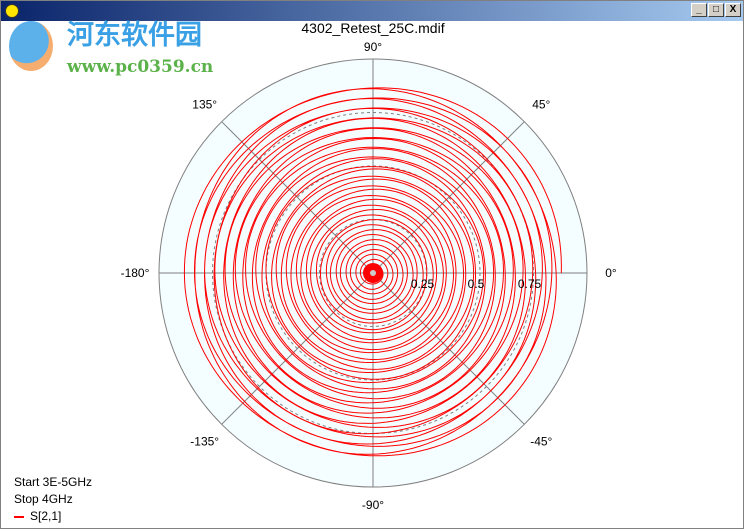  I want to click on radial-tick-label: 0.25, so click(423, 284).